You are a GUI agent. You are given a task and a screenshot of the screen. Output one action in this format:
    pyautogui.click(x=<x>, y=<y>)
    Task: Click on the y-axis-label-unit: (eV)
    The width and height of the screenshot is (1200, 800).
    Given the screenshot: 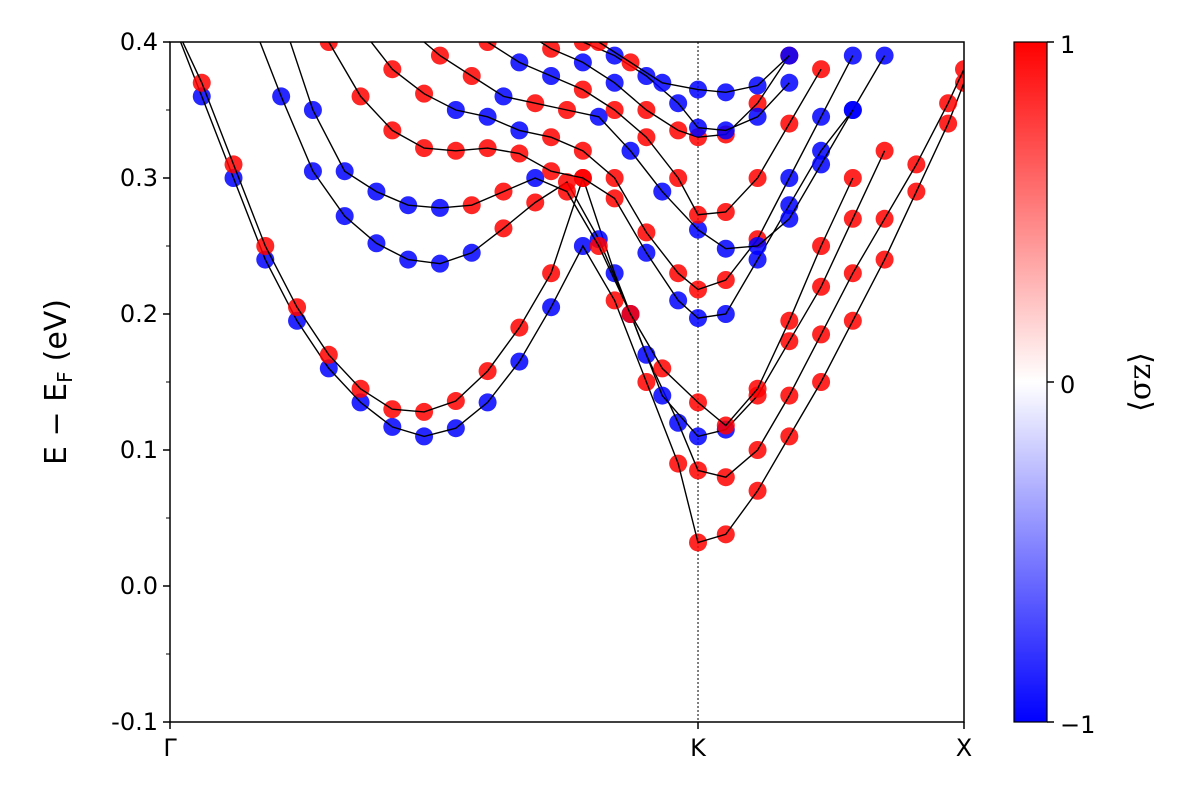 What is the action you would take?
    pyautogui.click(x=56, y=330)
    